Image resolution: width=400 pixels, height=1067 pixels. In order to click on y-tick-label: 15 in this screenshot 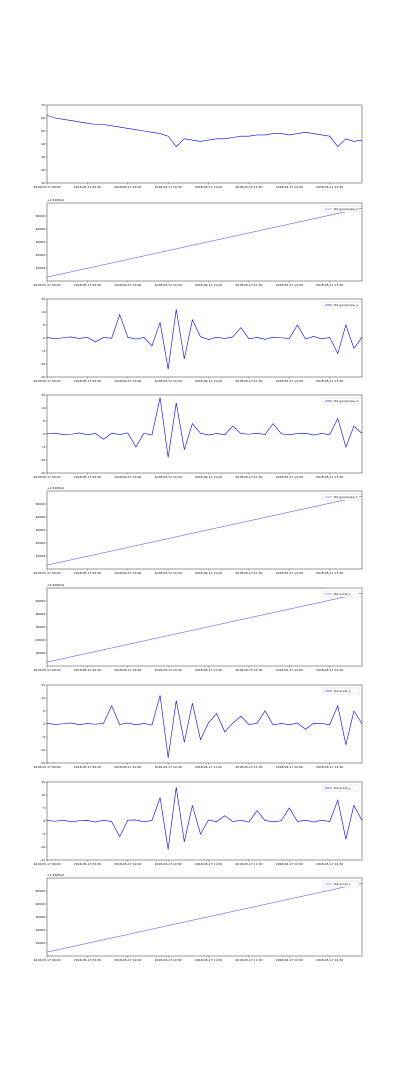, I will do `click(43, 685)`.